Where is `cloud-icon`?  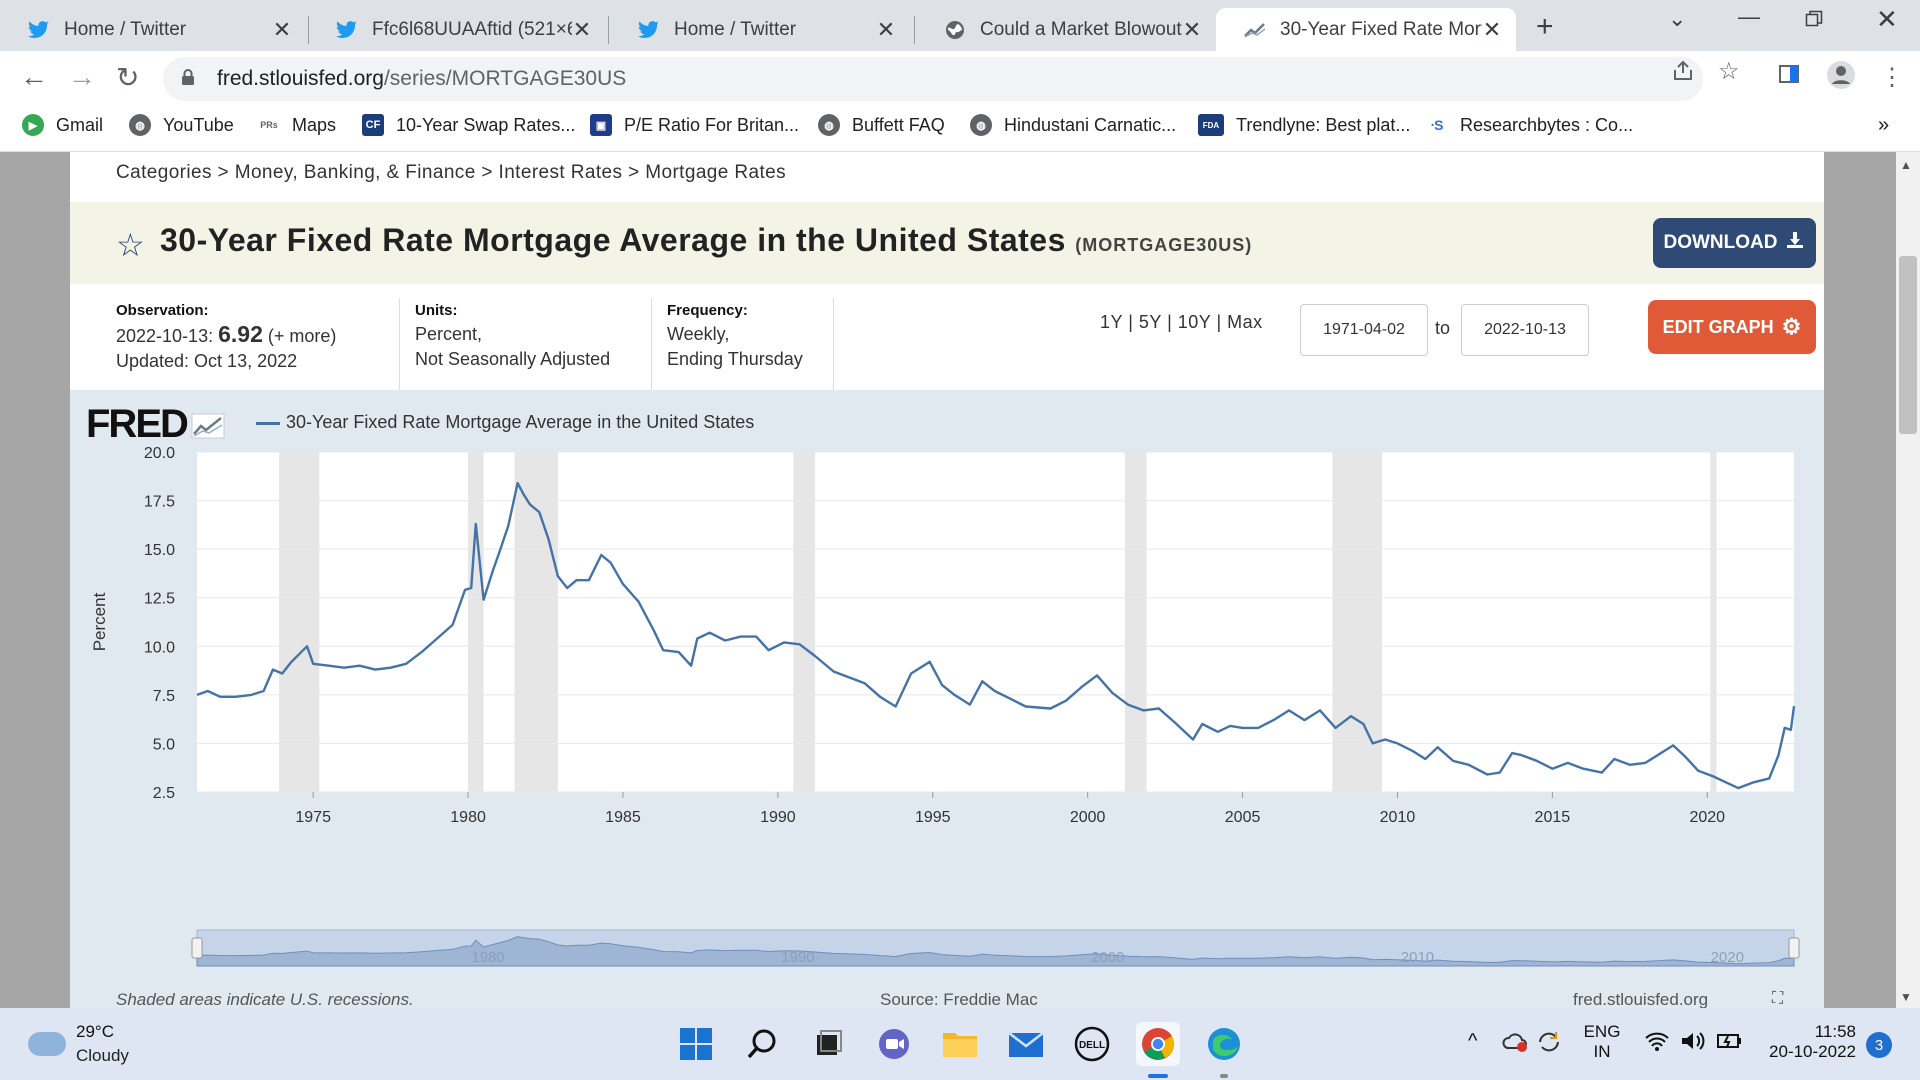
cloud-icon is located at coordinates (47, 1044).